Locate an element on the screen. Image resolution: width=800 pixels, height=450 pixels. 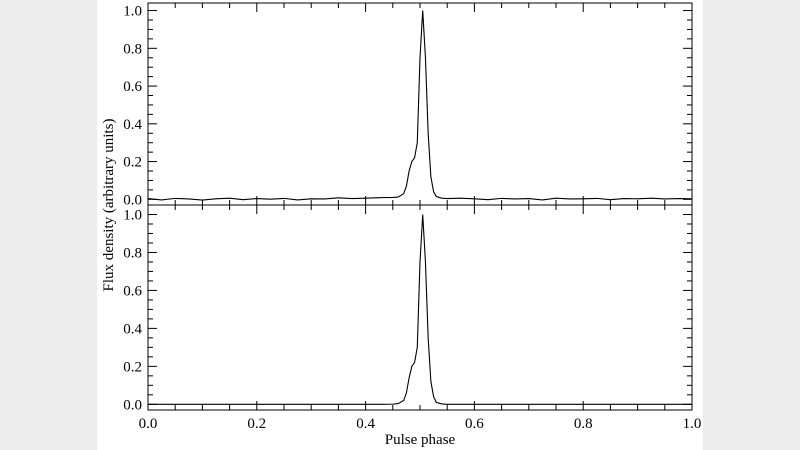
x-tick-label: 0.2 is located at coordinates (256, 424).